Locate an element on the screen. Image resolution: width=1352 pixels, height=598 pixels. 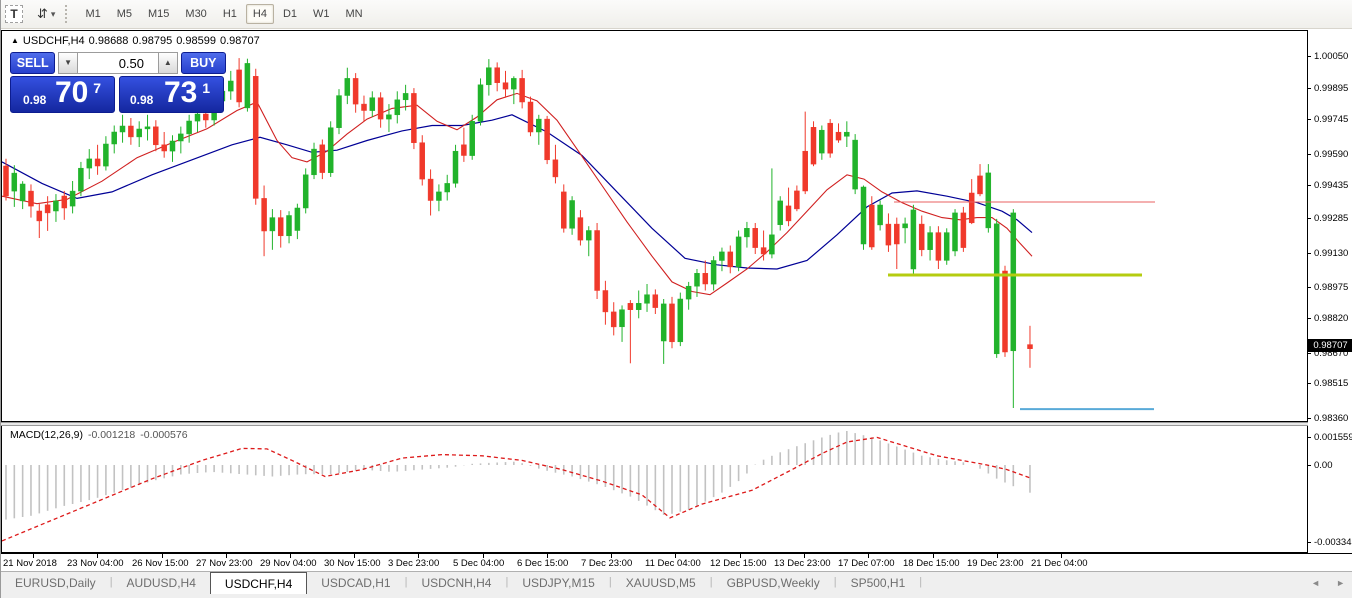
tab-audusd-h4: AUDUSD,H4 is located at coordinates (161, 583).